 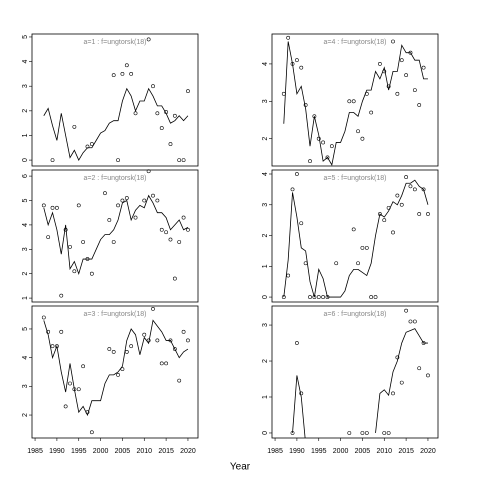 I want to click on panel: a=2 : f=ungtorsk(18) 1 2 3 4 5 6, so click(x=110, y=236).